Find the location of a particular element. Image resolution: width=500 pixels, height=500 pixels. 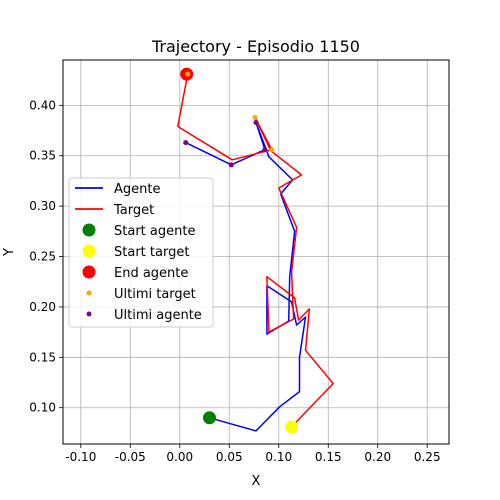

legend-label-agente: Agente is located at coordinates (137, 189).